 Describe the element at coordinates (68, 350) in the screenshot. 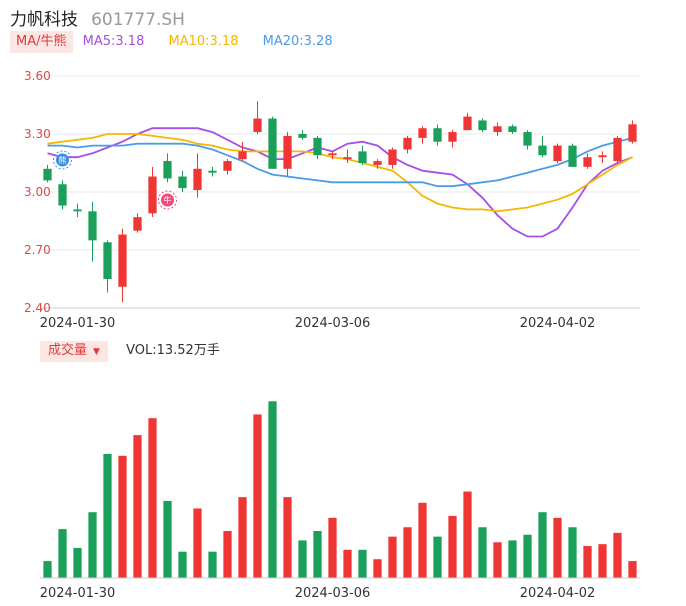

I see `volume-selector-label: 成交量` at that location.